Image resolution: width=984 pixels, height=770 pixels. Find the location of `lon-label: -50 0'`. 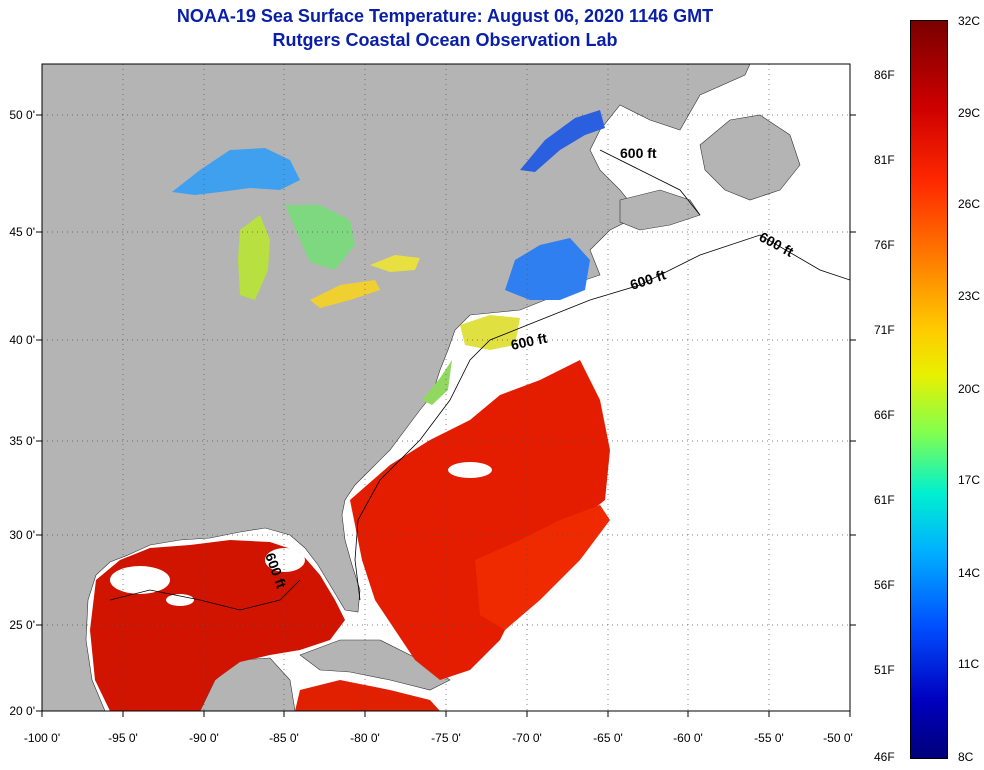

lon-label: -50 0' is located at coordinates (838, 738).